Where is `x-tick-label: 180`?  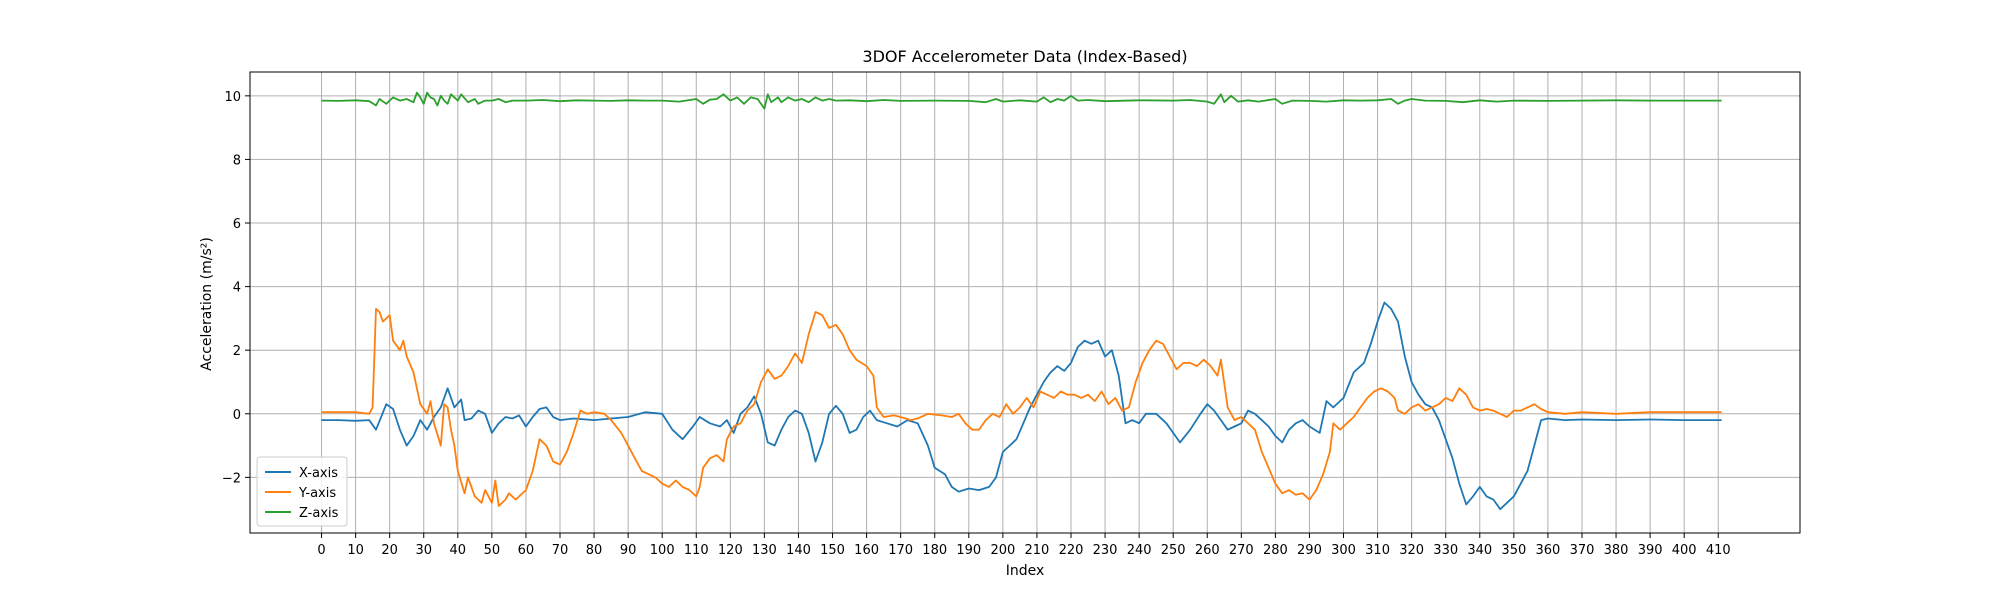
x-tick-label: 180 is located at coordinates (934, 550).